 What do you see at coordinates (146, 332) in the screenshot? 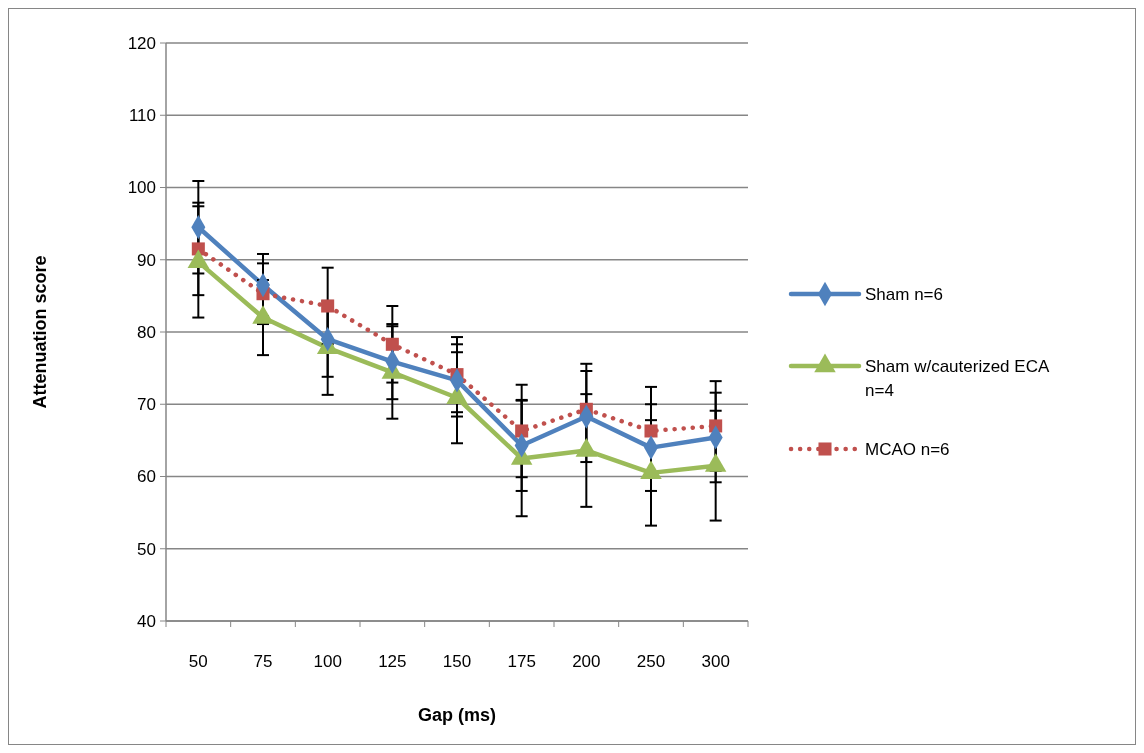
I see `y-tick-label: 80` at bounding box center [146, 332].